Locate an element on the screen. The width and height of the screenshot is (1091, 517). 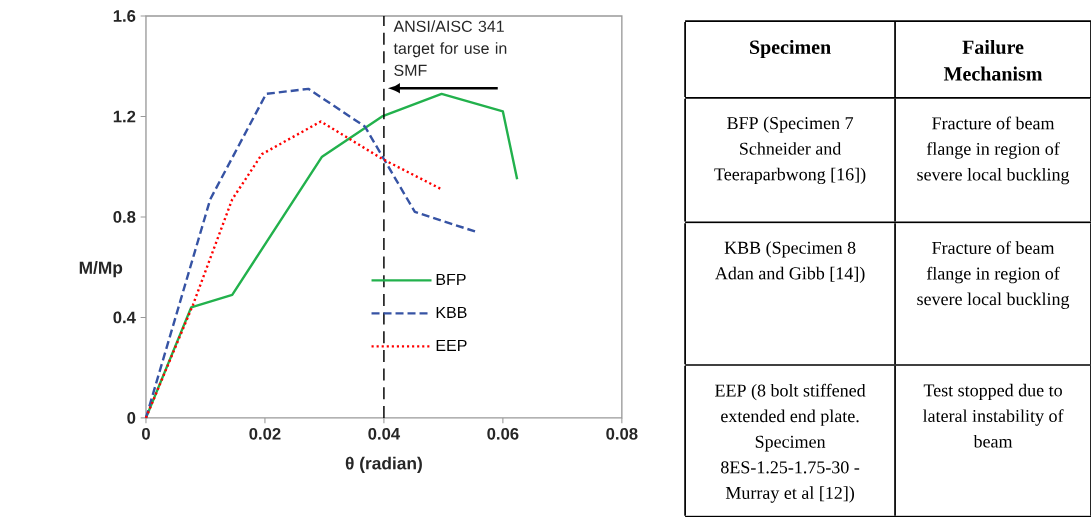
text: Failure Mechanism is located at coordinates (993, 60).